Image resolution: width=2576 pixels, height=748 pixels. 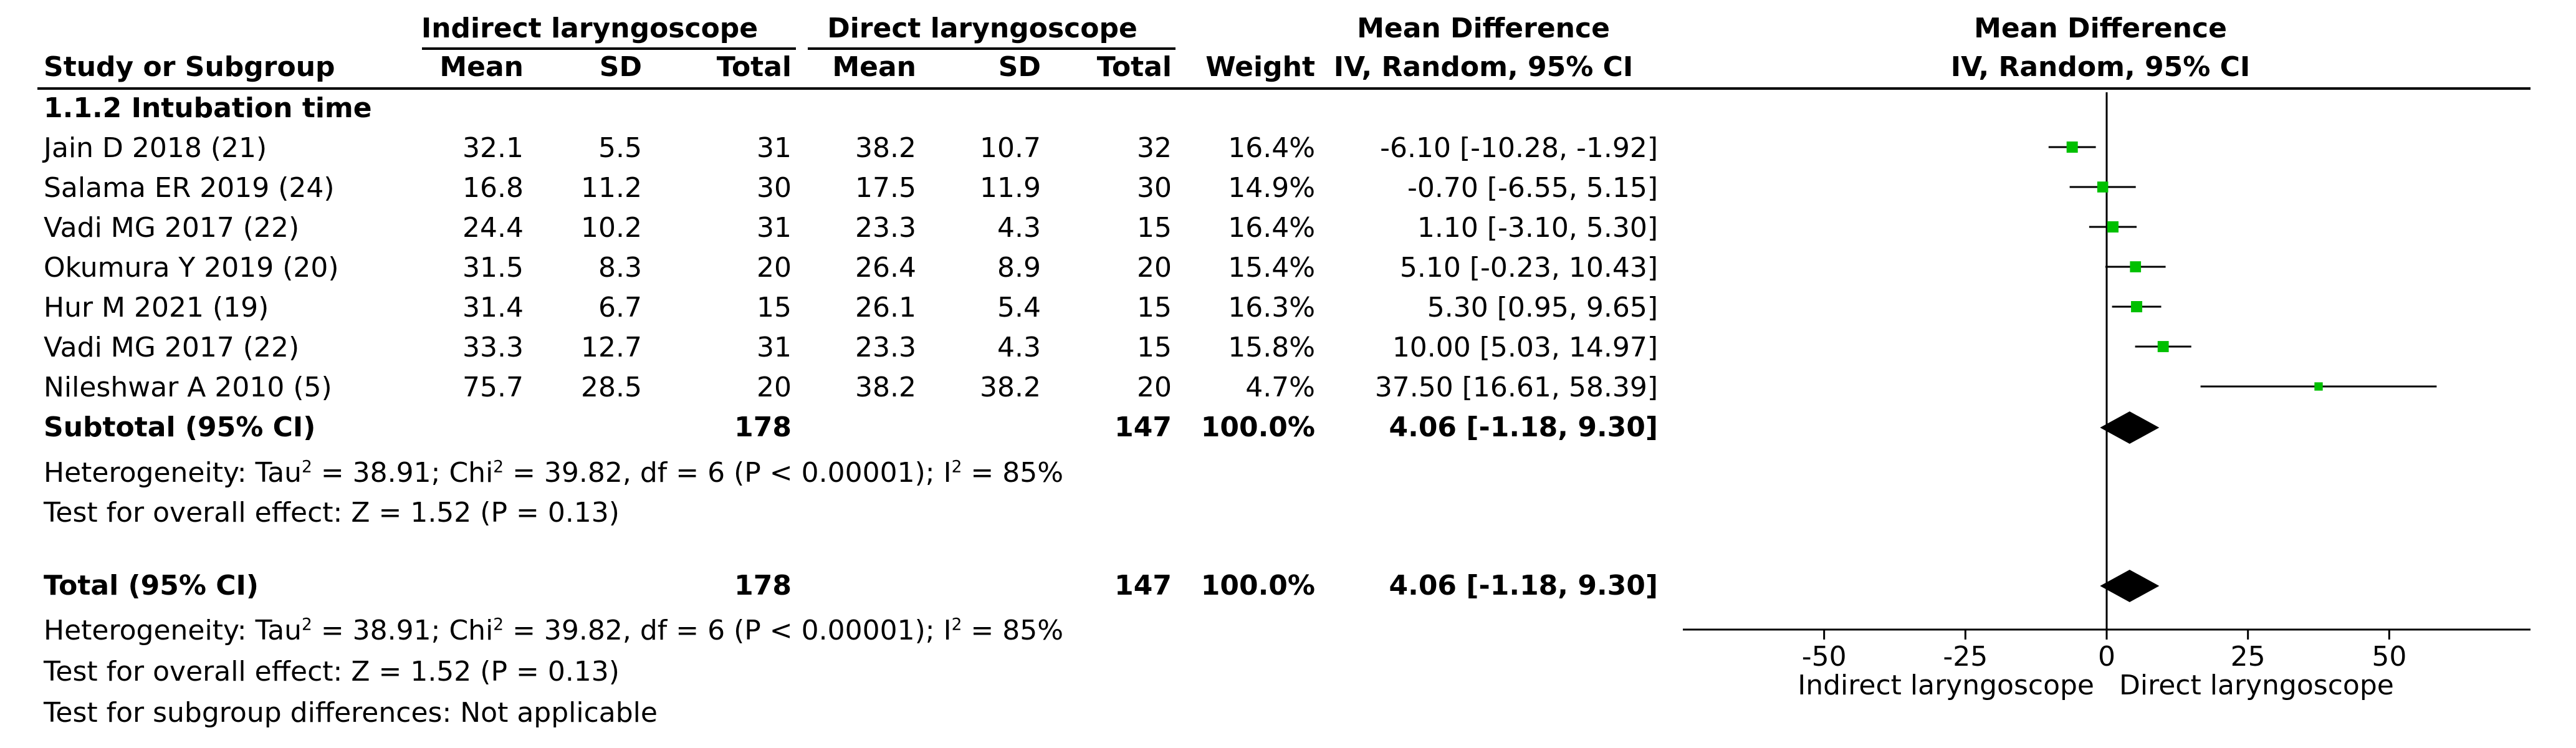 What do you see at coordinates (1257, 427) in the screenshot?
I see `subtotal-weight: 100.0%` at bounding box center [1257, 427].